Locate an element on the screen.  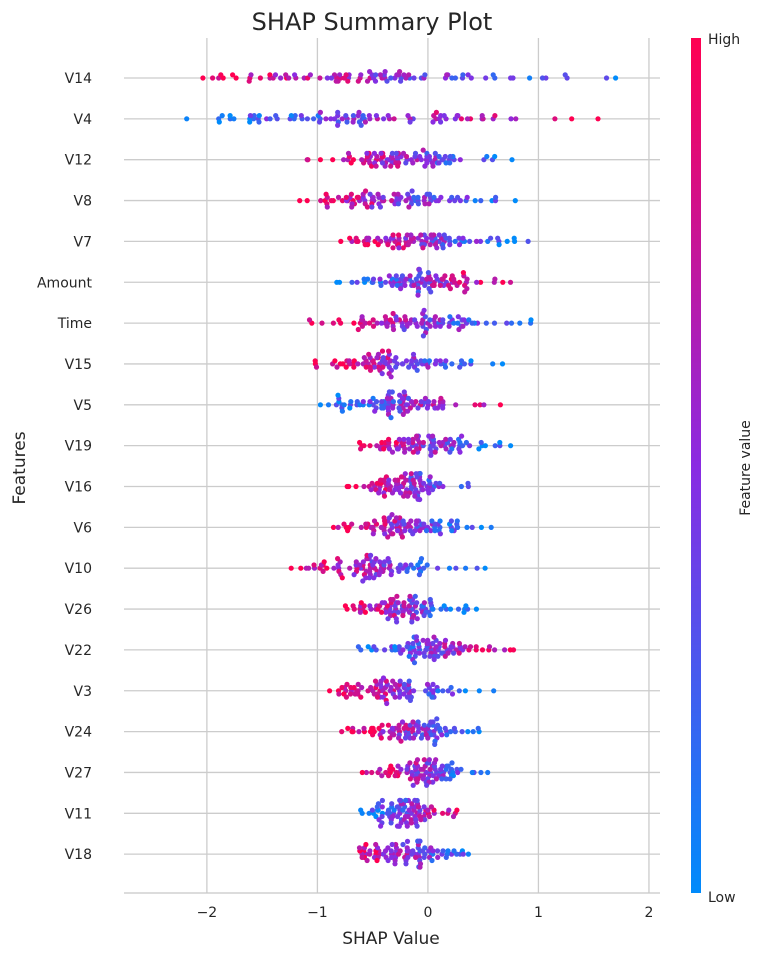
feature-label: V19 is located at coordinates (78, 447).